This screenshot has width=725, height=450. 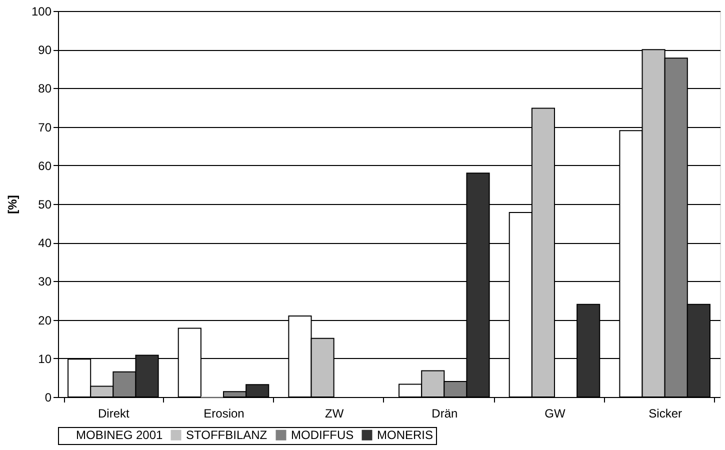 I want to click on y-tick-label: 60, so click(x=45, y=165).